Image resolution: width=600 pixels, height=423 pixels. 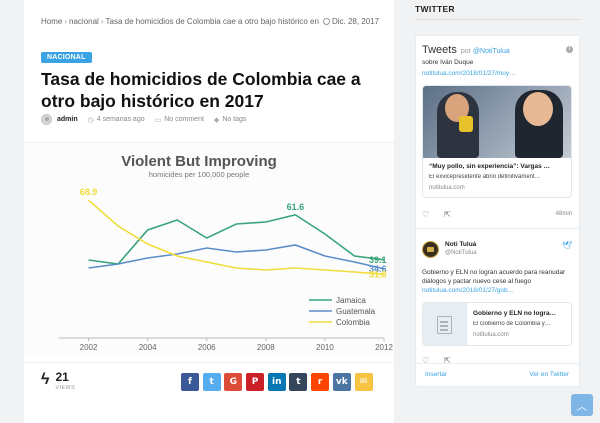 What do you see at coordinates (298, 382) in the screenshot?
I see `tumblr-share-button: t` at bounding box center [298, 382].